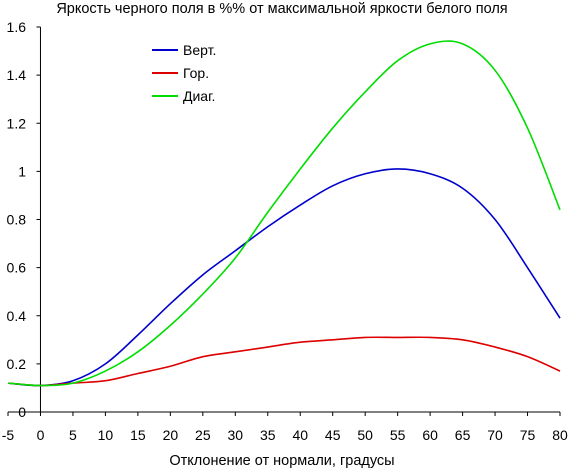  I want to click on x-tick-label: 40, so click(300, 435).